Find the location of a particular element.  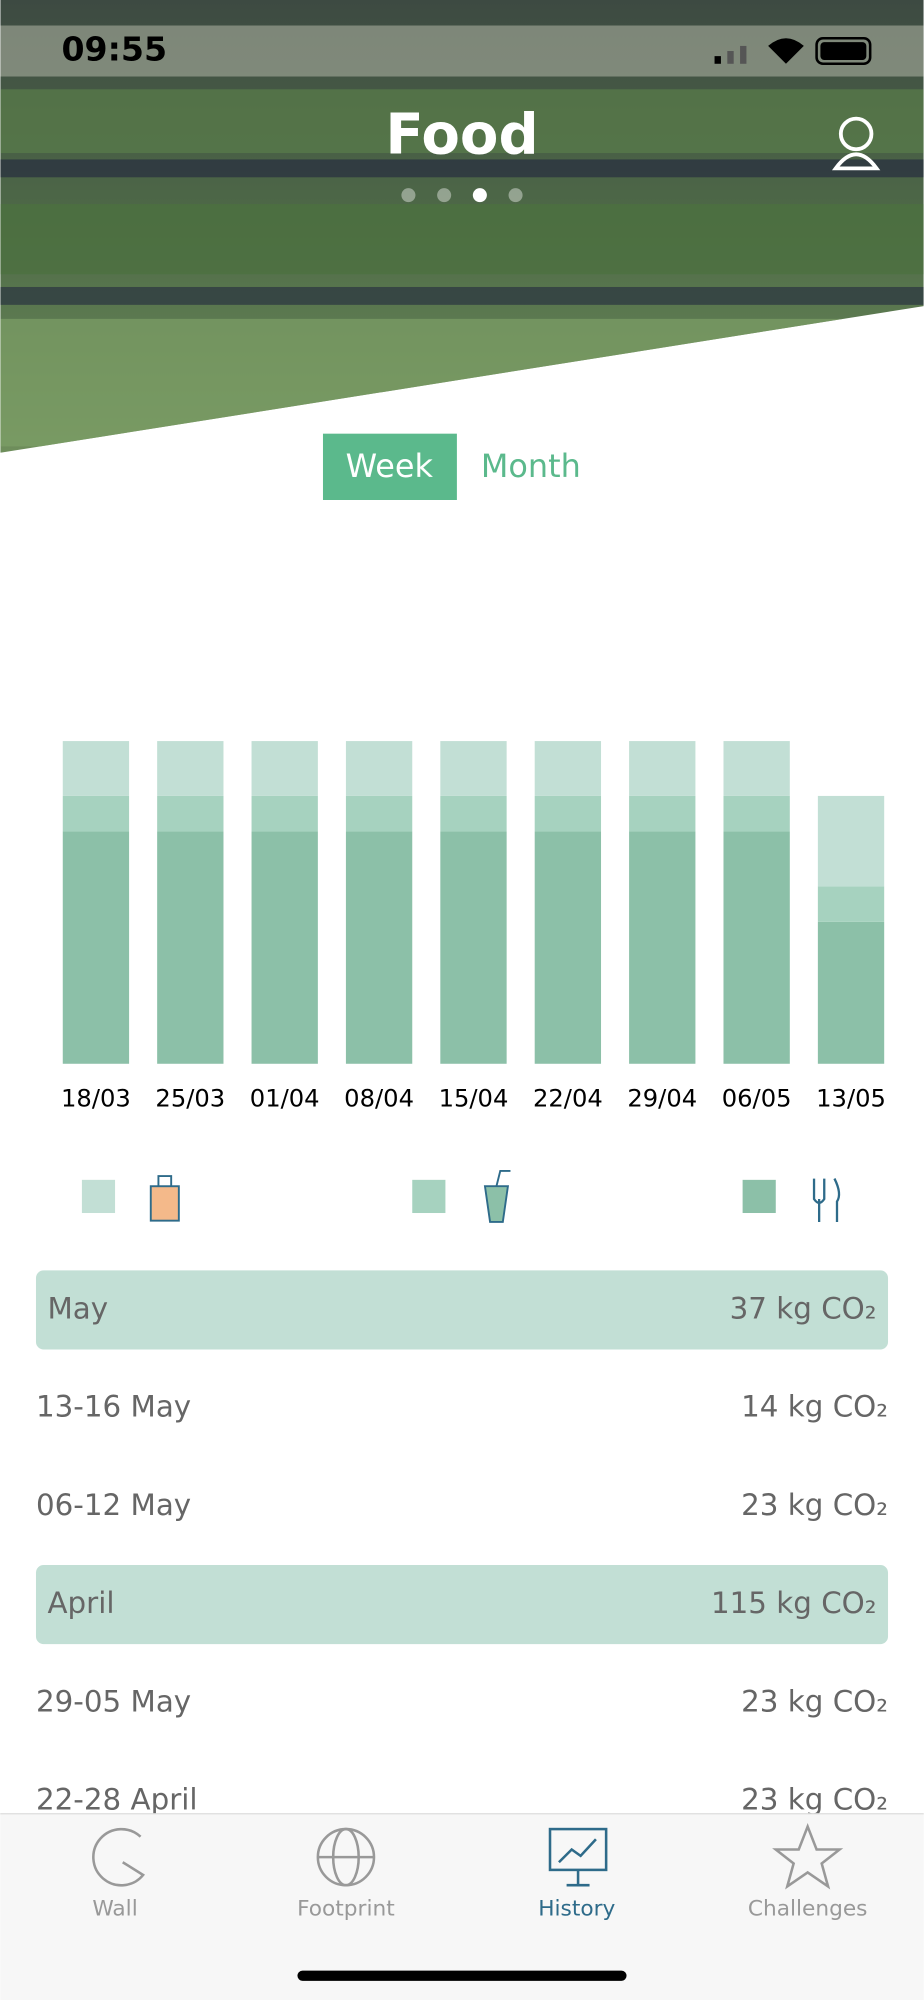

row-label: 29-05 May is located at coordinates (113, 1701).